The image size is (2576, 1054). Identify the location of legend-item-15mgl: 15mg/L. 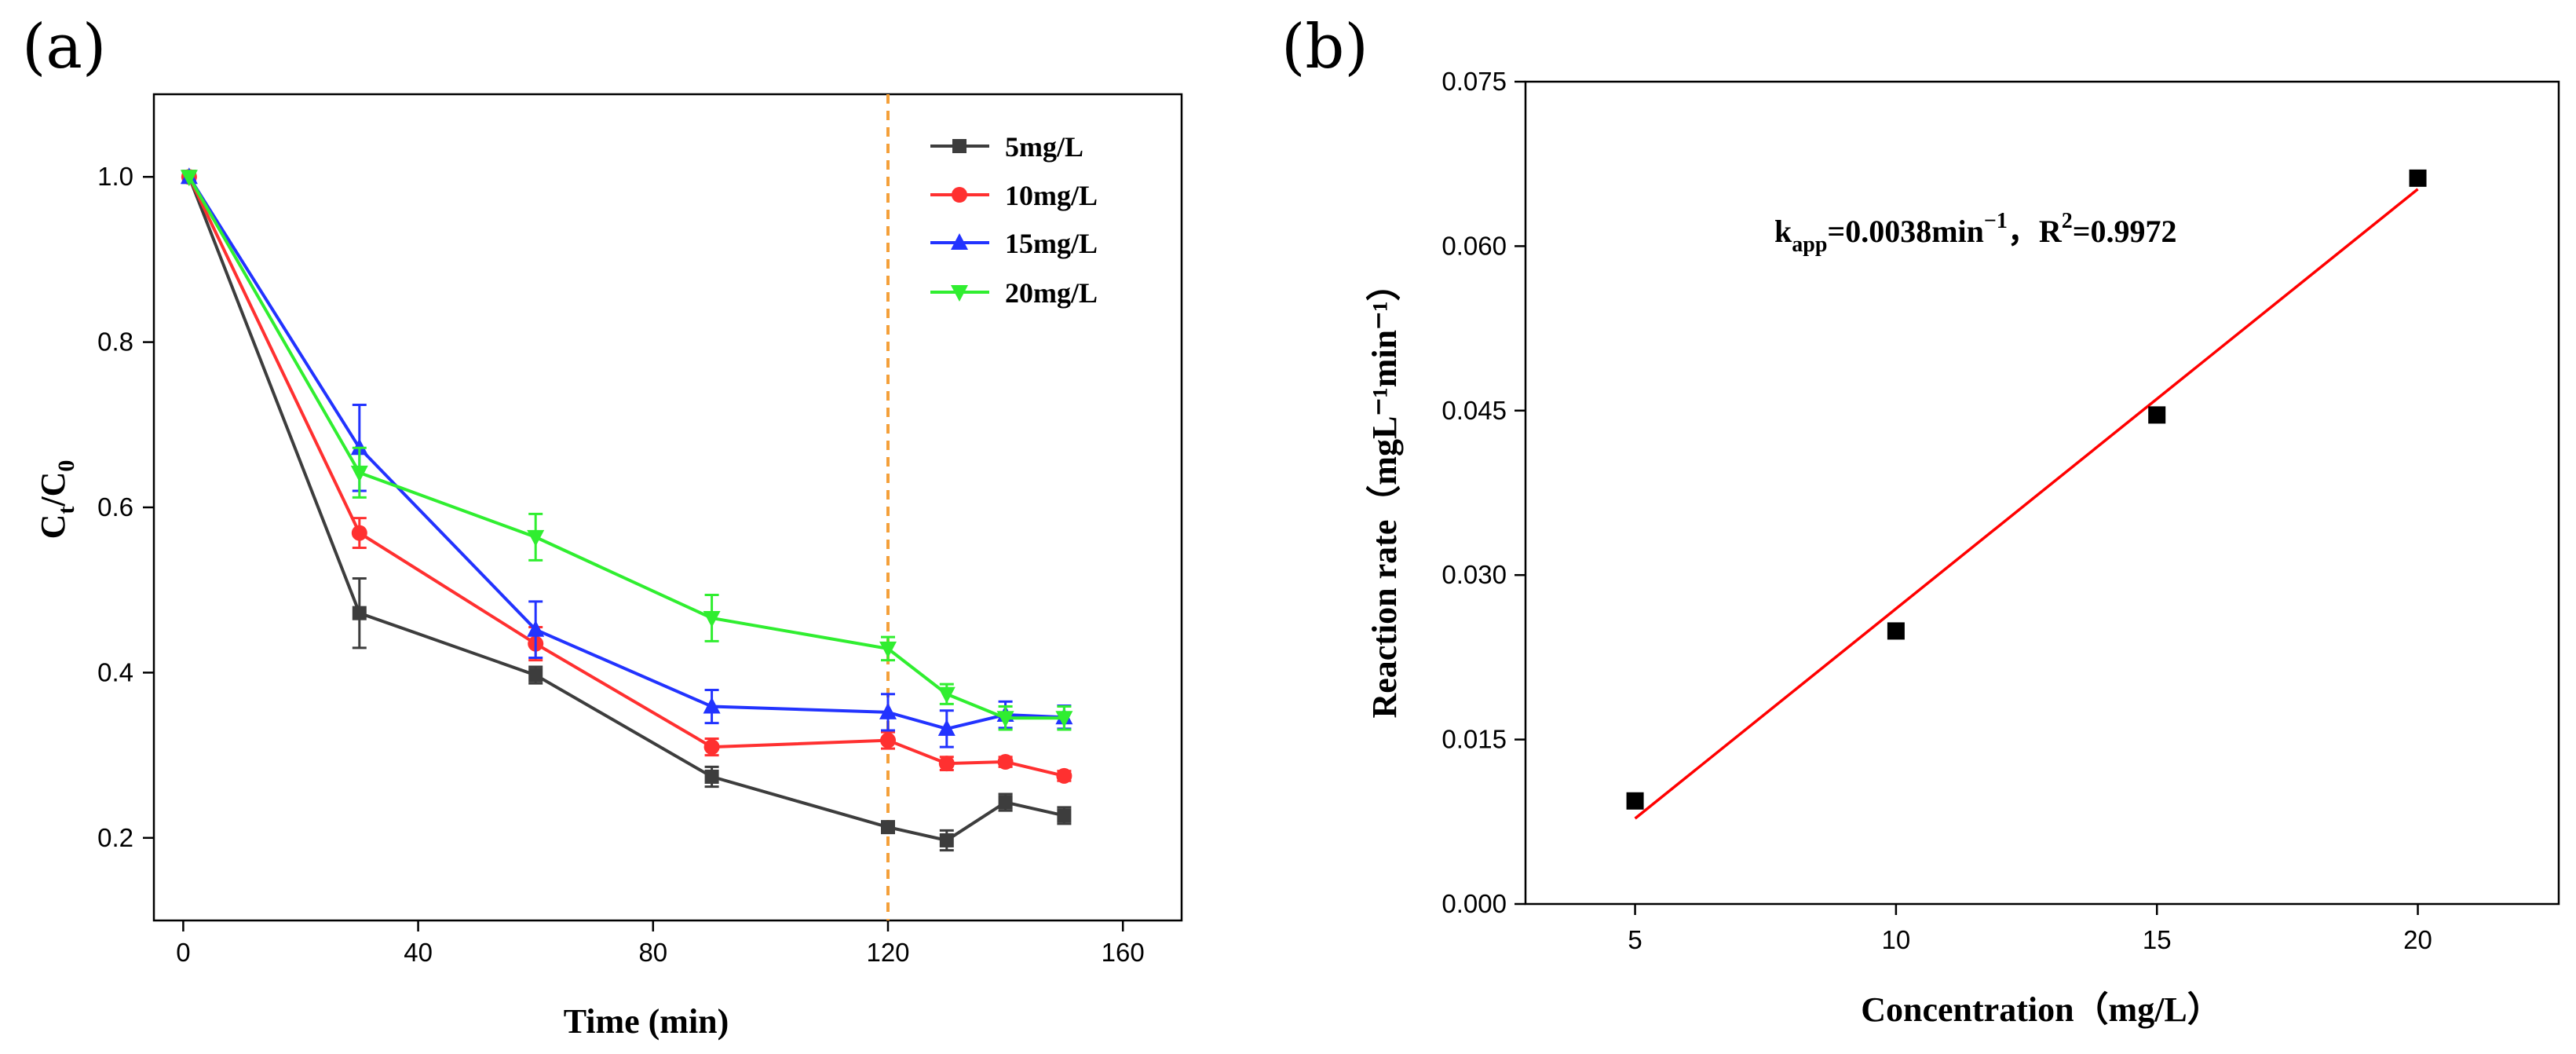
(1014, 243).